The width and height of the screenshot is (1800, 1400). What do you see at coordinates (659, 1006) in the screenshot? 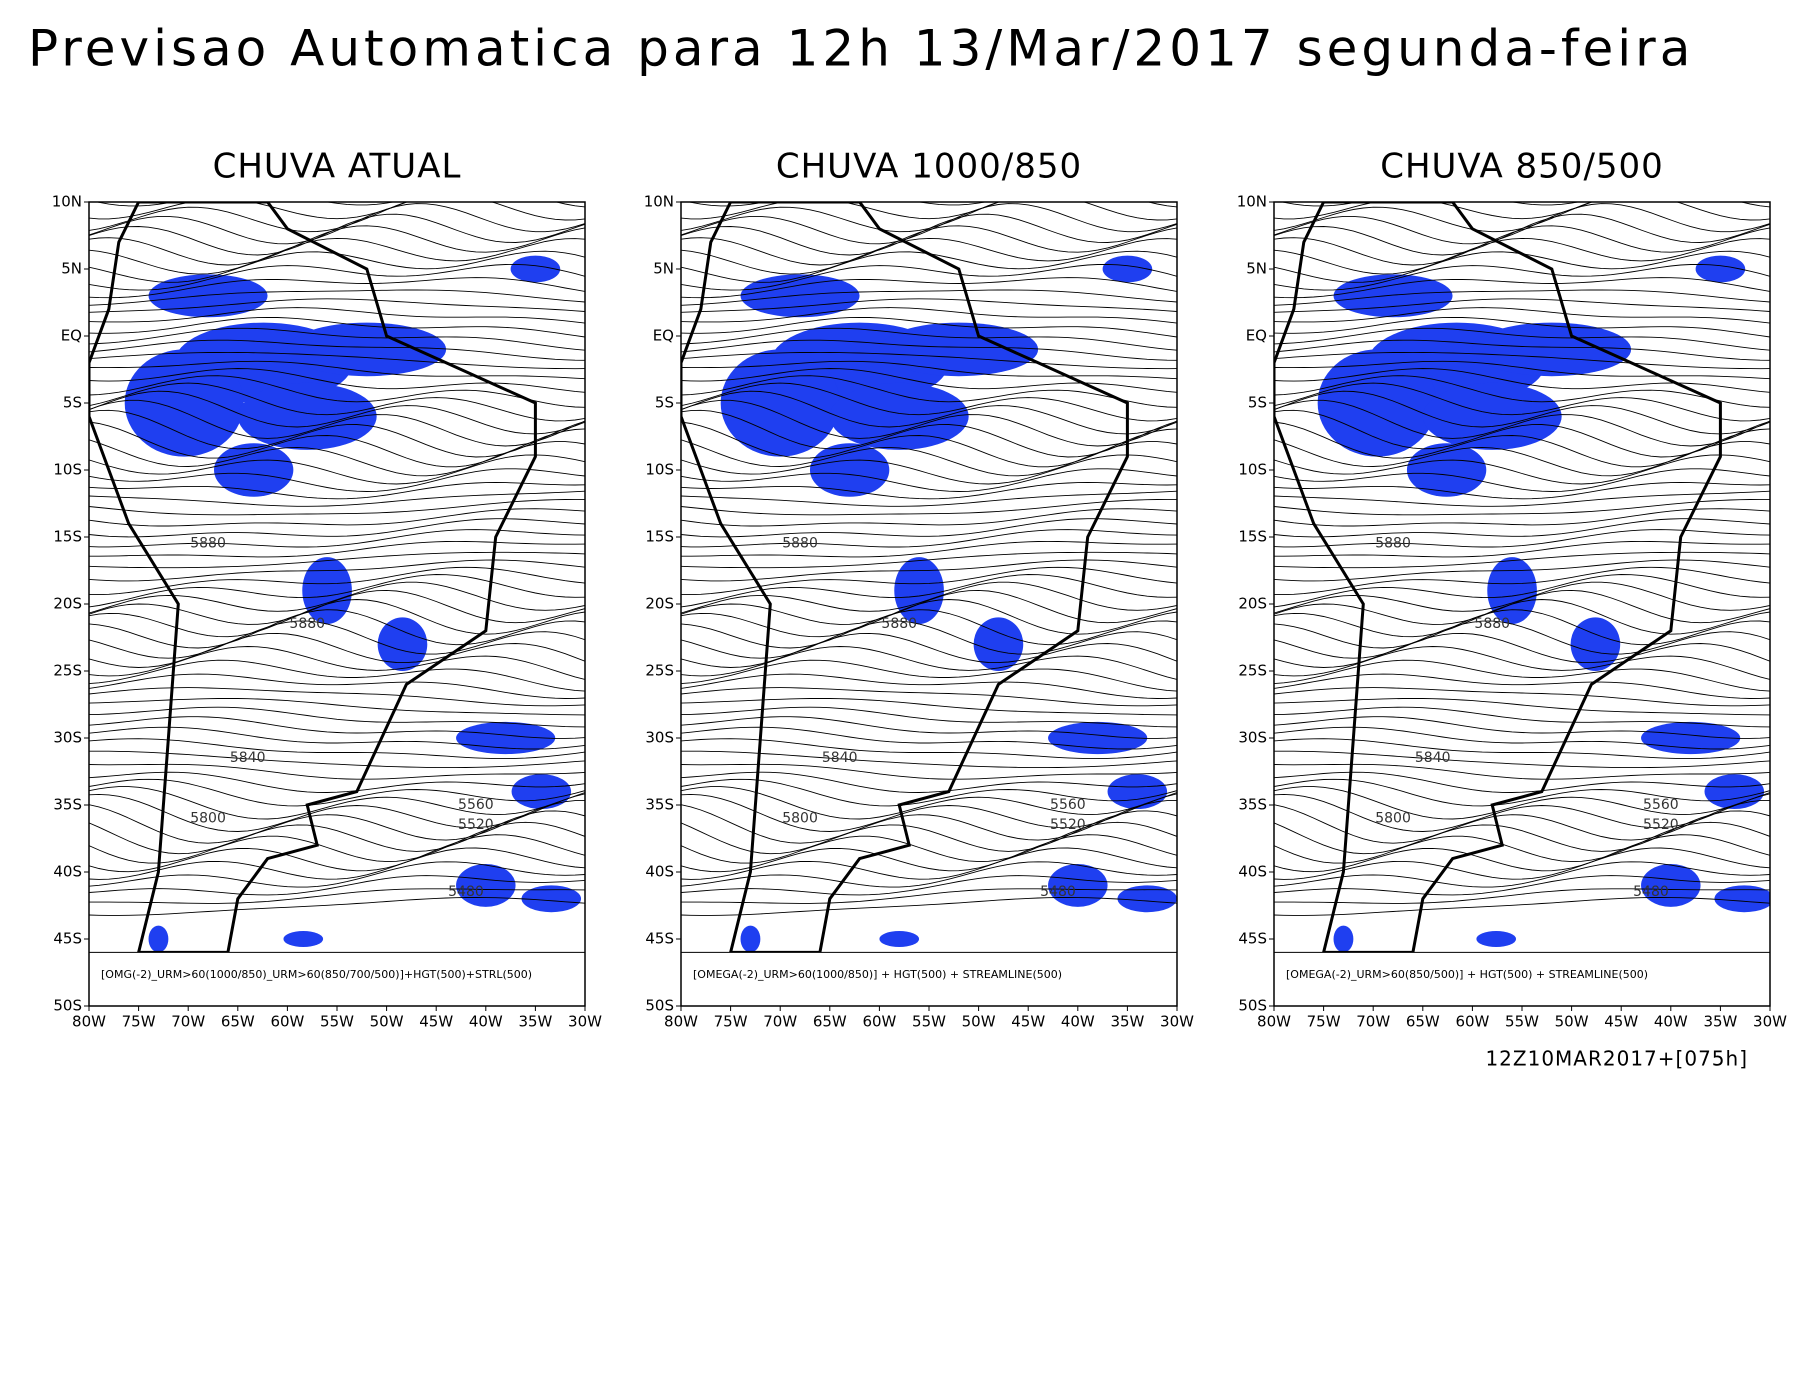
I see `lat-label: 50S` at bounding box center [659, 1006].